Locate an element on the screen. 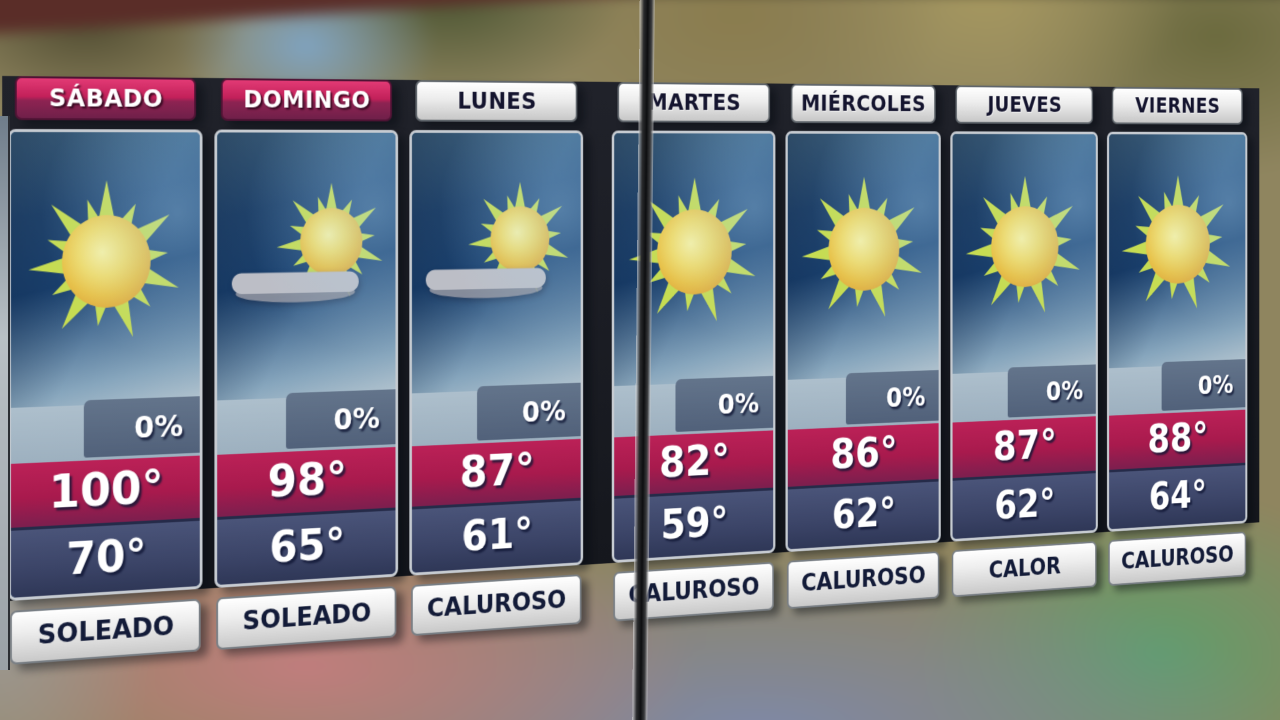 Image resolution: width=1280 pixels, height=720 pixels. forecast-column-3: LUNES is located at coordinates (496, 359).